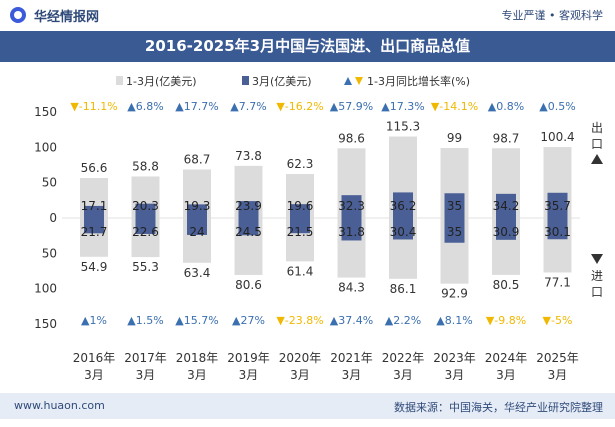 The width and height of the screenshot is (615, 427). I want to click on footer-website: www.huaon.com, so click(59, 405).